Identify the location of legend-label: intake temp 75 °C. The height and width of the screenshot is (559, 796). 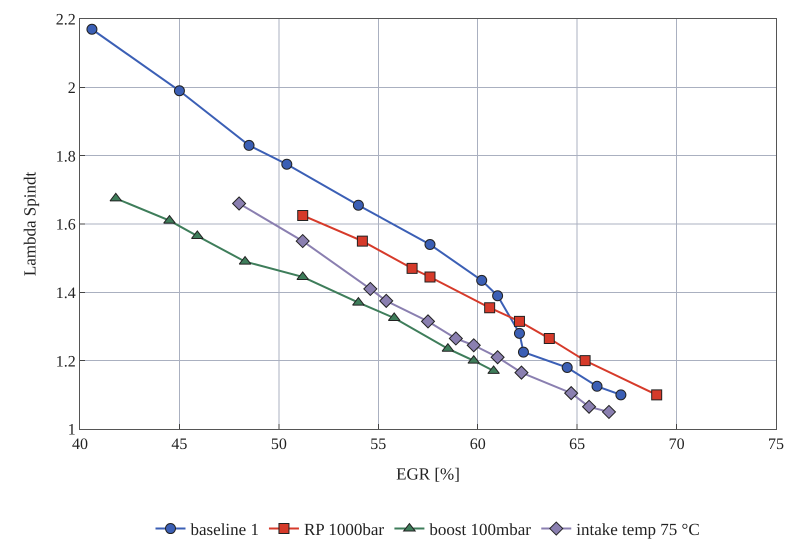
(638, 530).